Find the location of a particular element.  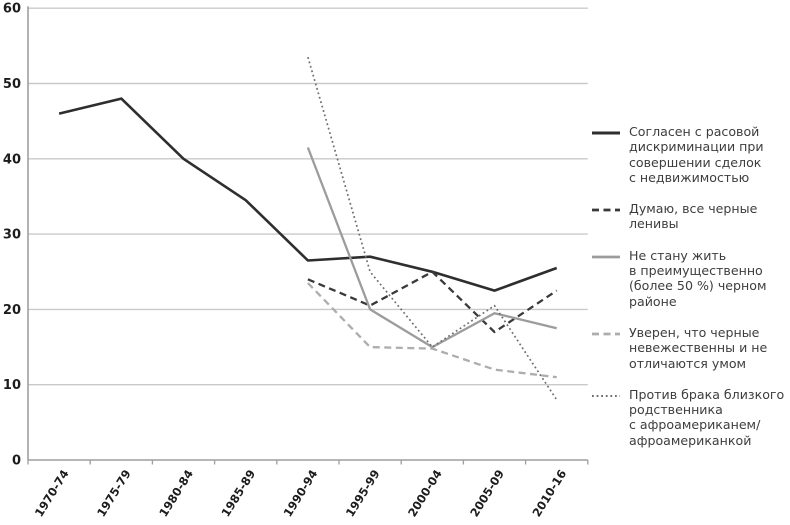

svg-text: 2005-09 is located at coordinates (487, 493).